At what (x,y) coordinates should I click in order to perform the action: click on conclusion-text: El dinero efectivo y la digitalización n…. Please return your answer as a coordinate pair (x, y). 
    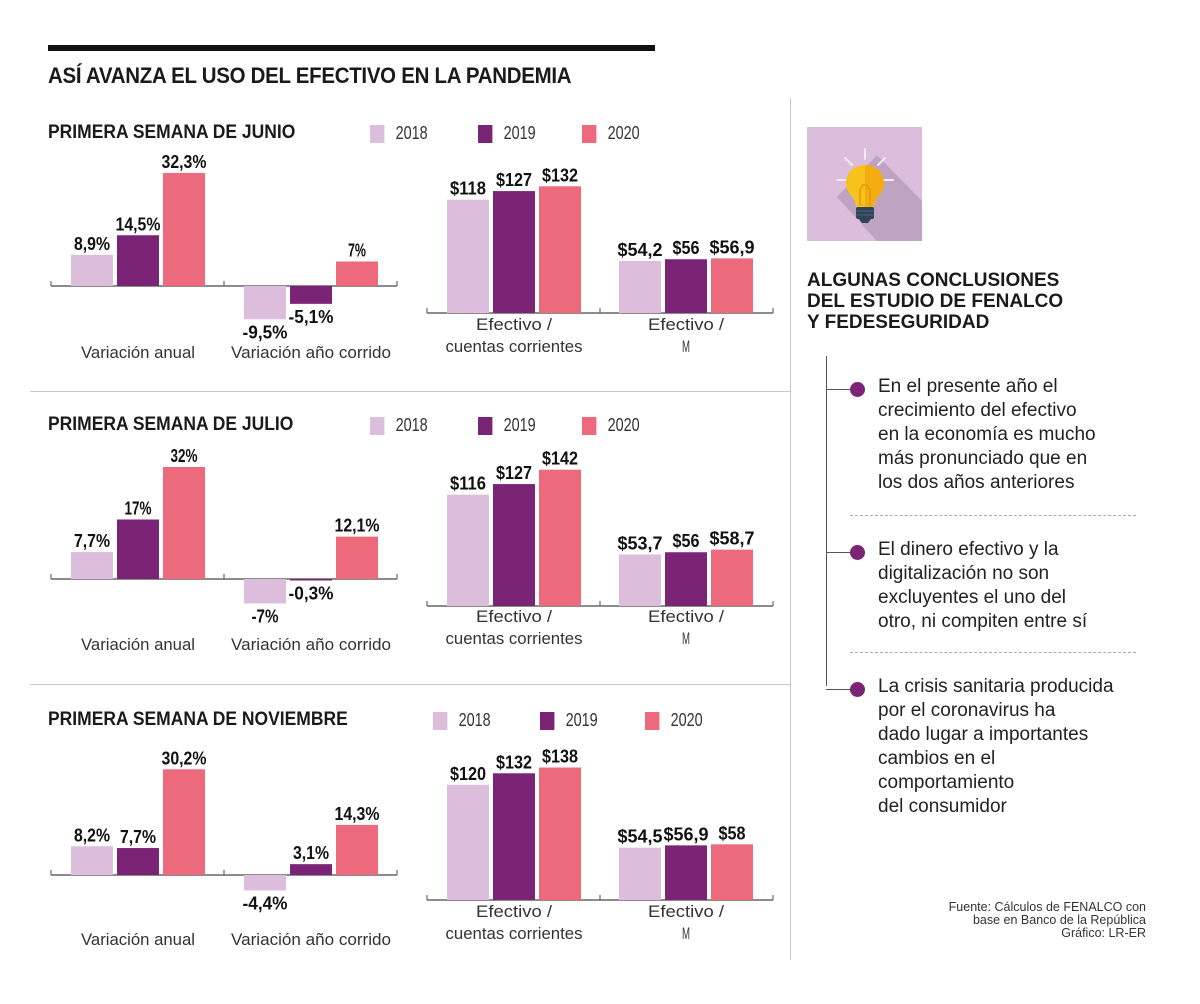
    Looking at the image, I should click on (1023, 586).